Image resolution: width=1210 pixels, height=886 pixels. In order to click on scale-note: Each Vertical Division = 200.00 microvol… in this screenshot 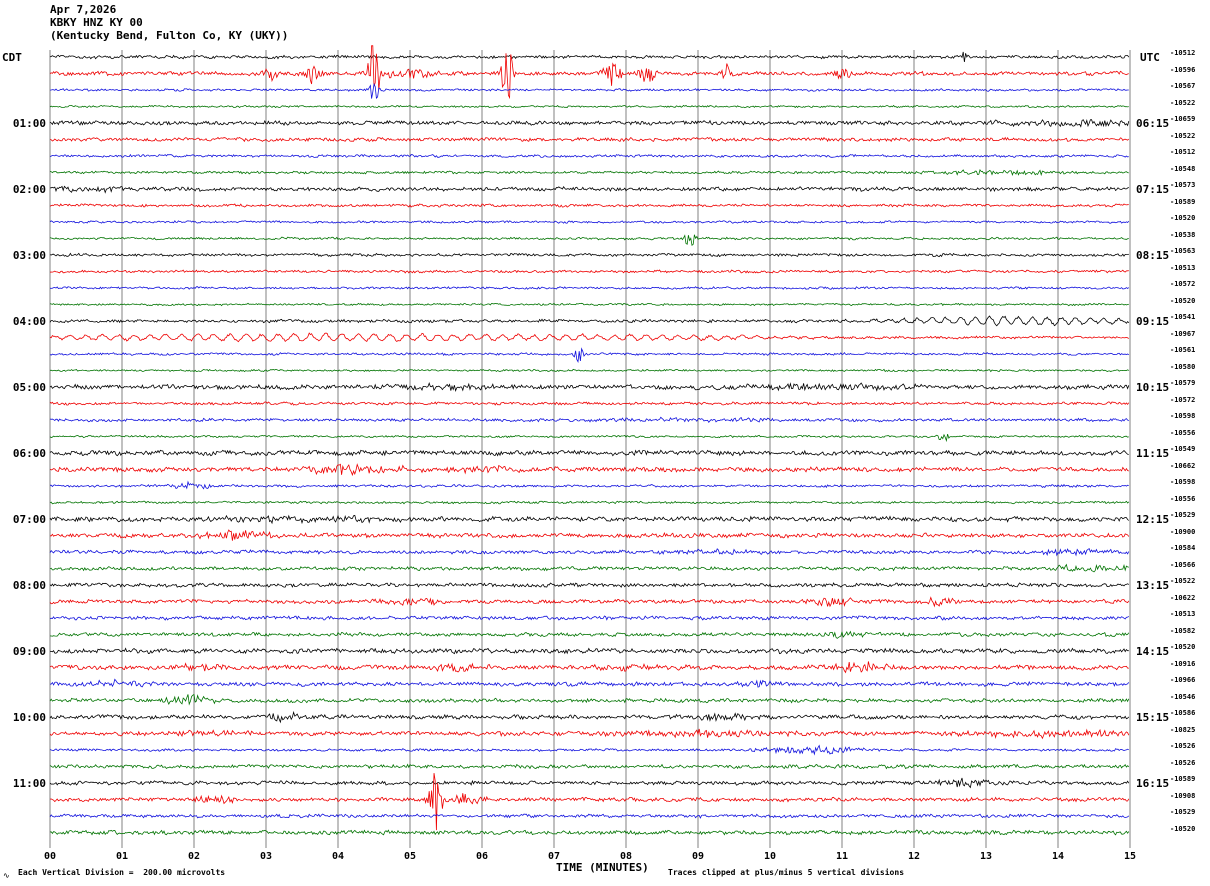, I will do `click(122, 872)`.